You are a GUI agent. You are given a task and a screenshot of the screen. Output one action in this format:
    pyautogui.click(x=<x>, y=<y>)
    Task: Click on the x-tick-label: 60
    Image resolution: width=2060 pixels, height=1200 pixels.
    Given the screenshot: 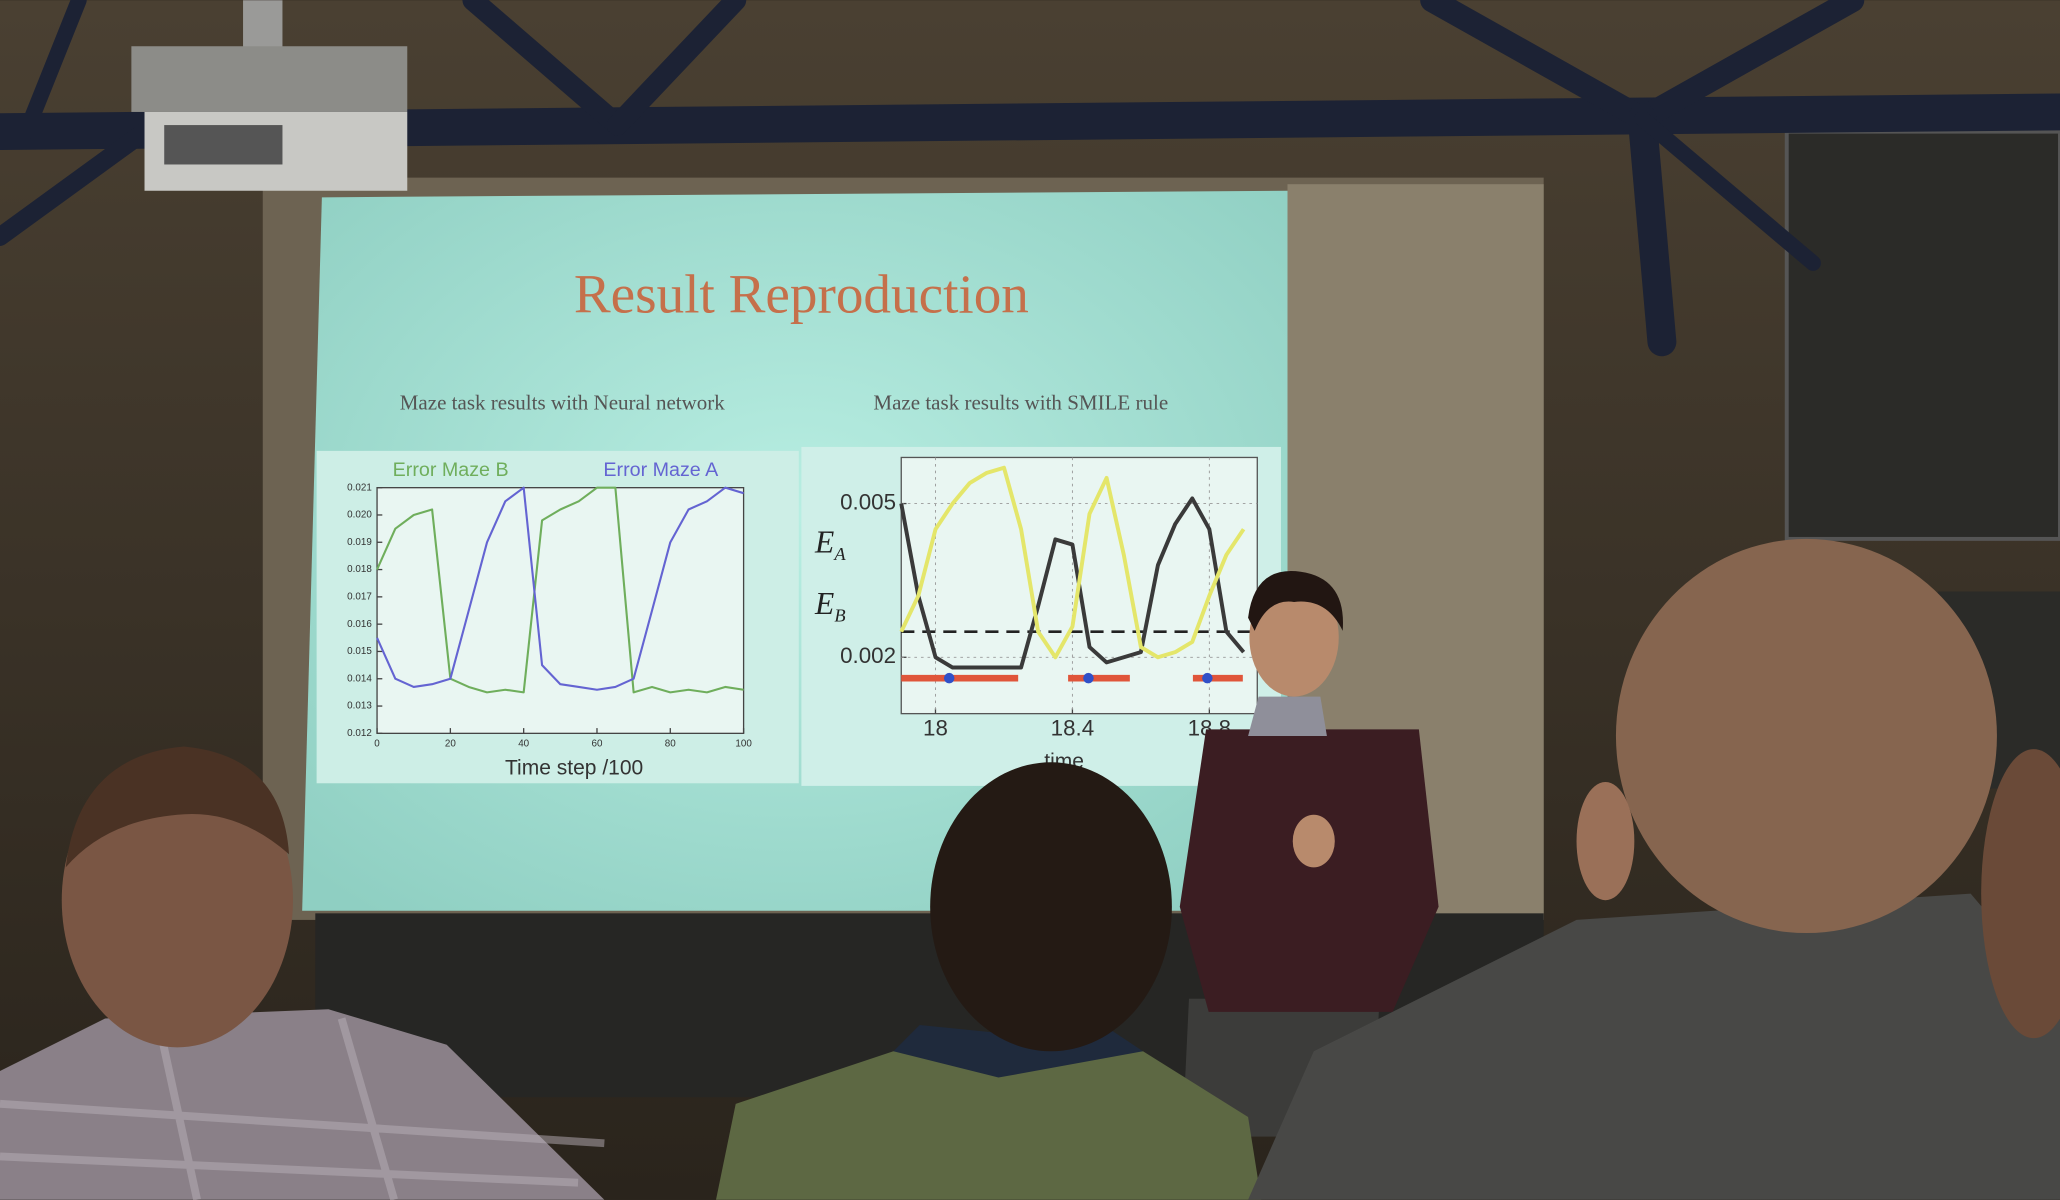 What is the action you would take?
    pyautogui.click(x=597, y=743)
    